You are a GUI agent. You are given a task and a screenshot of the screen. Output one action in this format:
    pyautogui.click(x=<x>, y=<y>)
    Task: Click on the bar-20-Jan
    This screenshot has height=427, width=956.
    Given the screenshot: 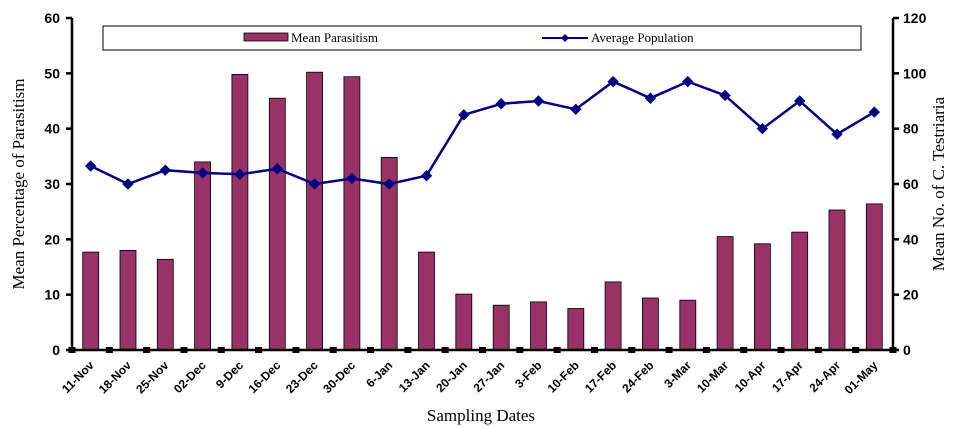 What is the action you would take?
    pyautogui.click(x=464, y=322)
    